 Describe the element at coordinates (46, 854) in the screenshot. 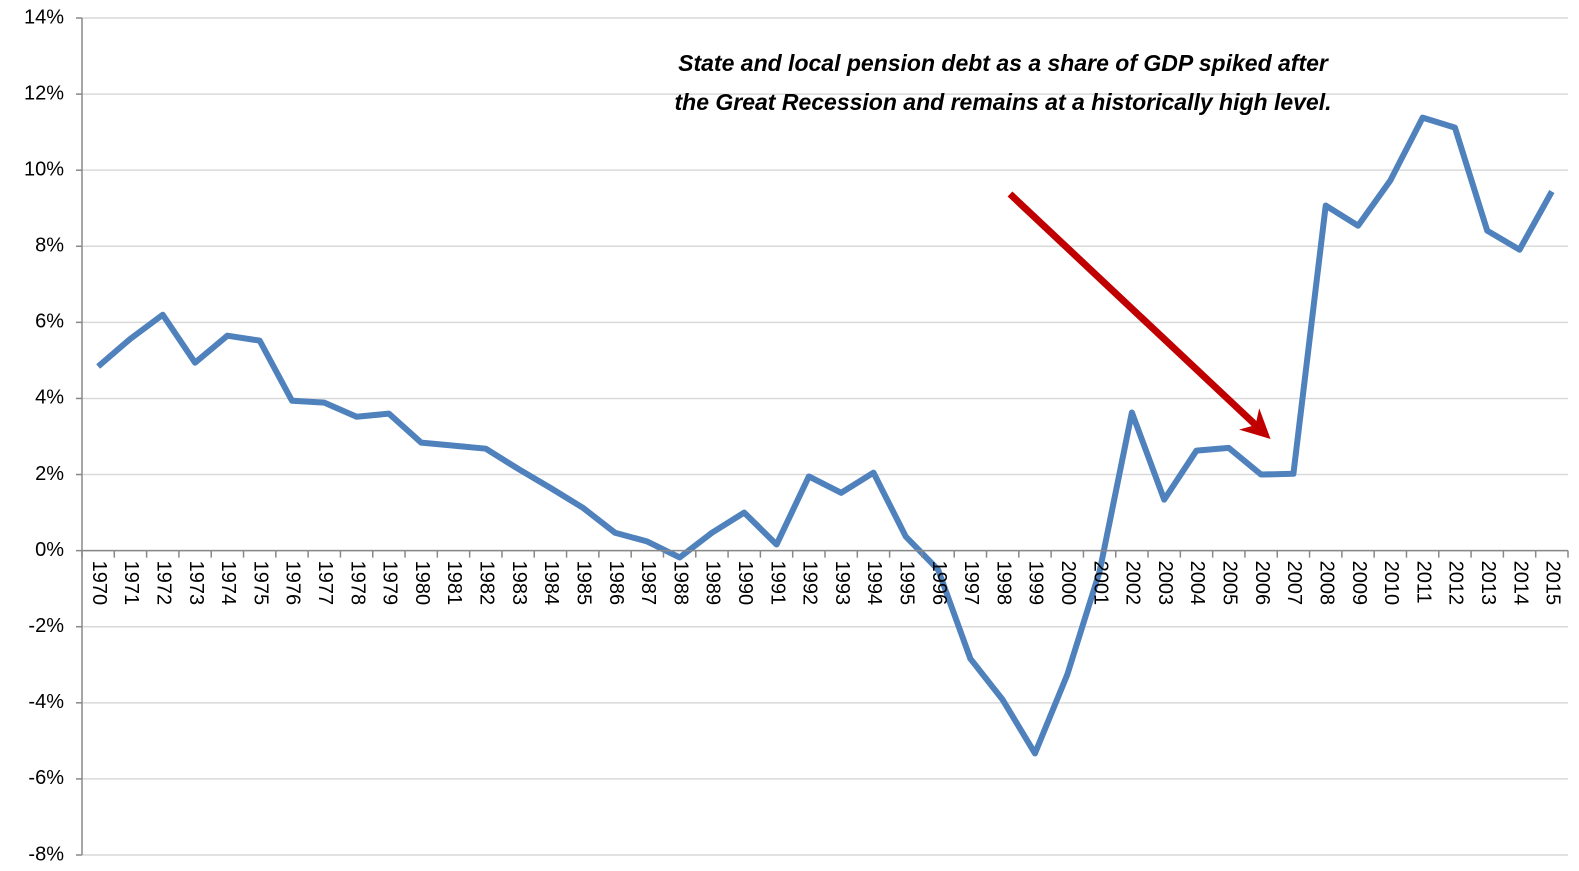

I see `y-tick-label: -8%` at that location.